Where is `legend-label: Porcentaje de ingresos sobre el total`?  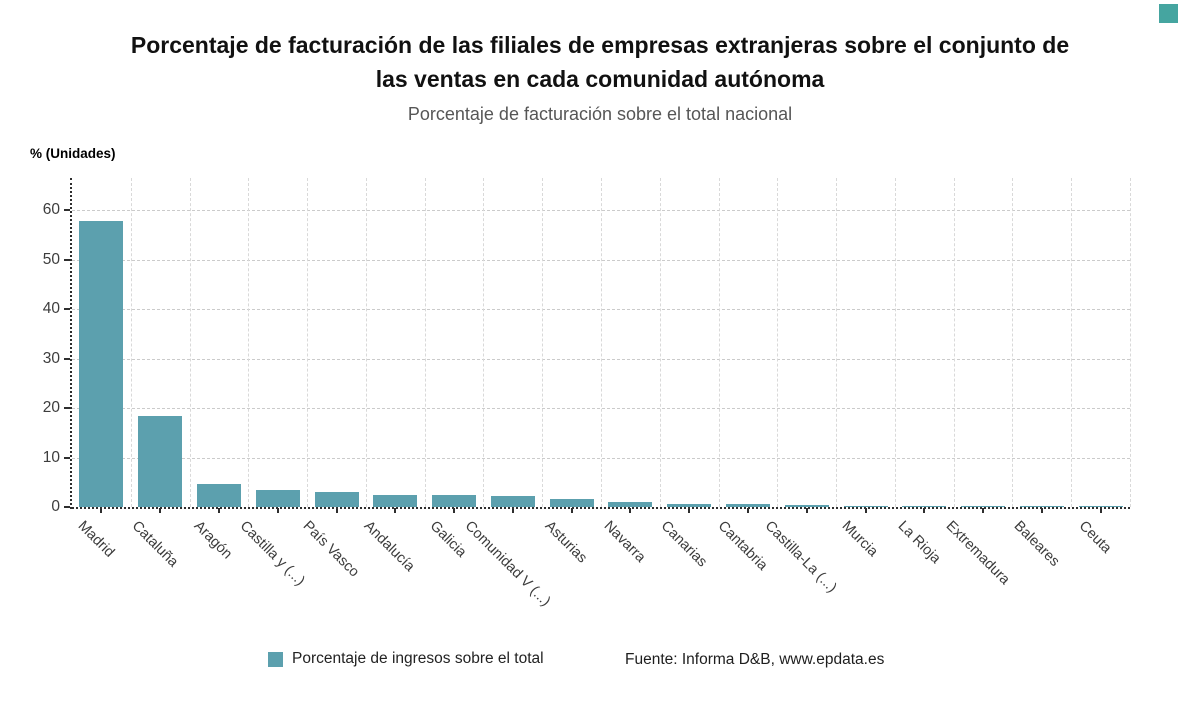
legend-label: Porcentaje de ingresos sobre el total is located at coordinates (418, 658).